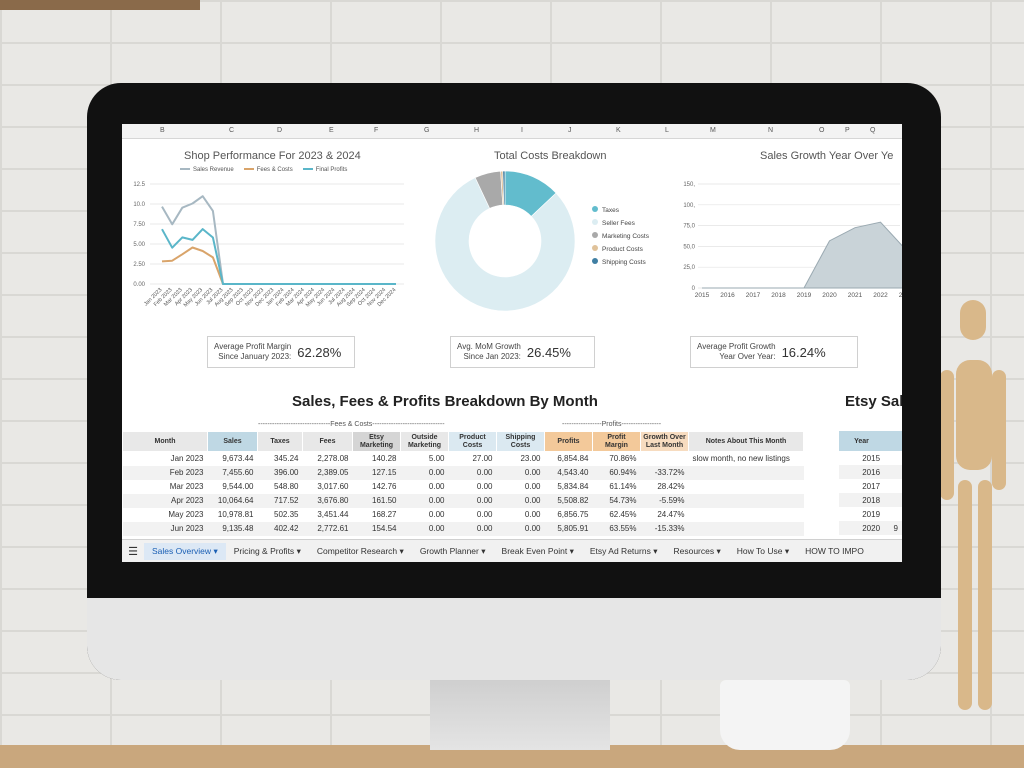  I want to click on cell-growth: -15.33%, so click(664, 528).